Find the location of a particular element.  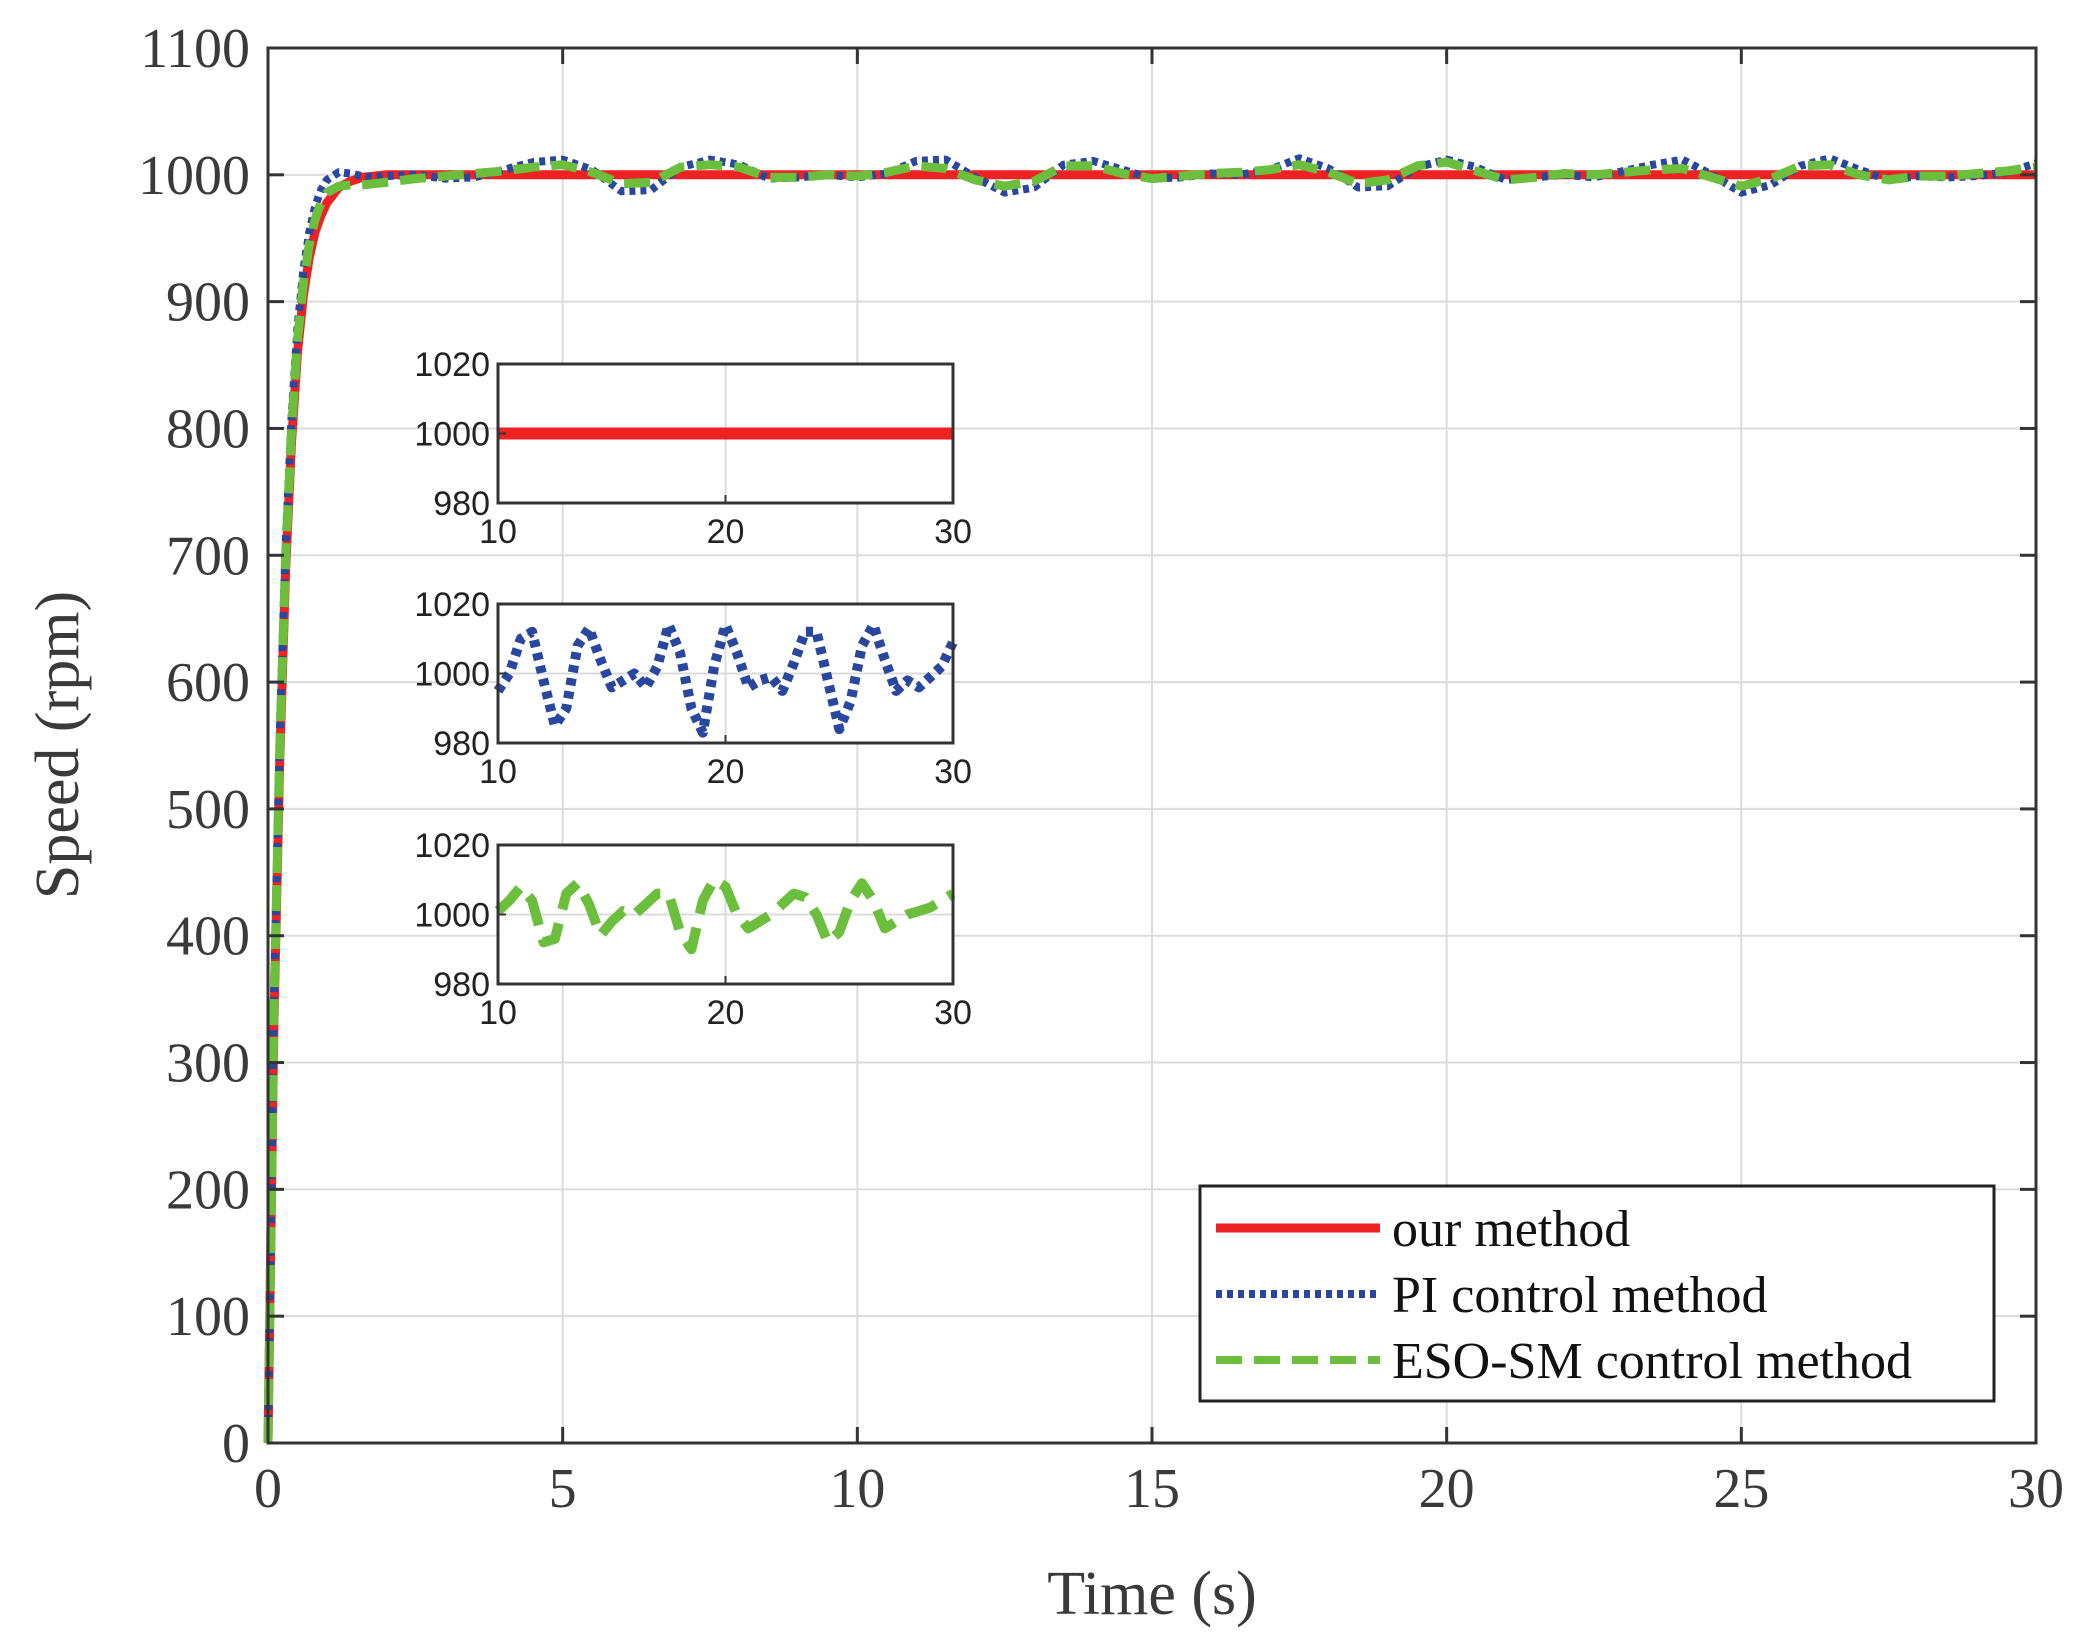

legend-box is located at coordinates (1597, 1293).